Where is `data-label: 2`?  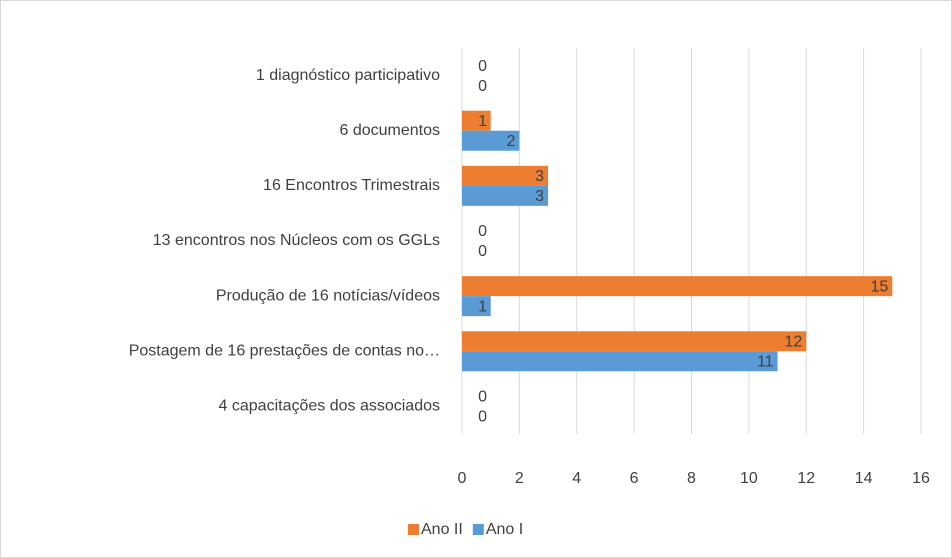
data-label: 2 is located at coordinates (510, 141).